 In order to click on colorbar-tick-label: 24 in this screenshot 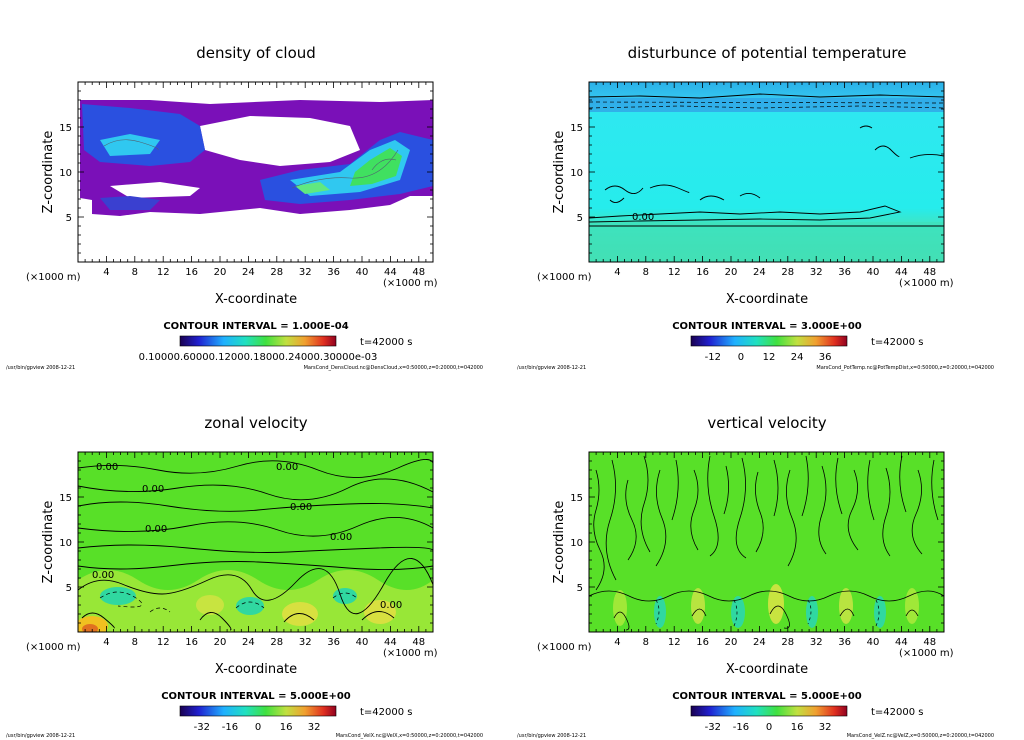, I will do `click(797, 357)`.